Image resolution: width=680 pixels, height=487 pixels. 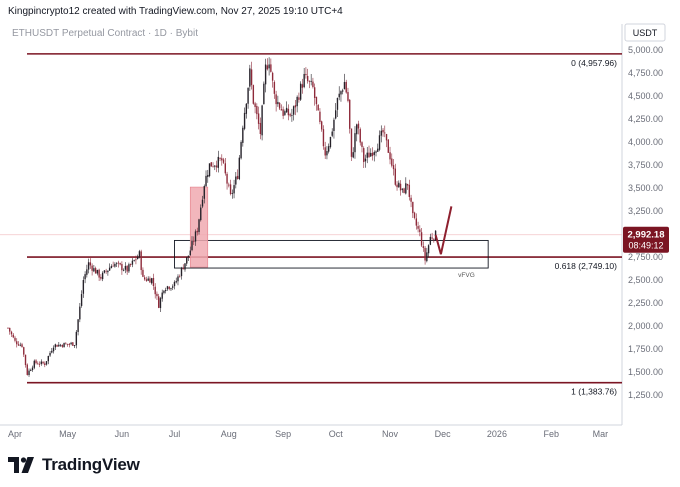 What do you see at coordinates (74, 465) in the screenshot?
I see `tradingview-brand: TradingView` at bounding box center [74, 465].